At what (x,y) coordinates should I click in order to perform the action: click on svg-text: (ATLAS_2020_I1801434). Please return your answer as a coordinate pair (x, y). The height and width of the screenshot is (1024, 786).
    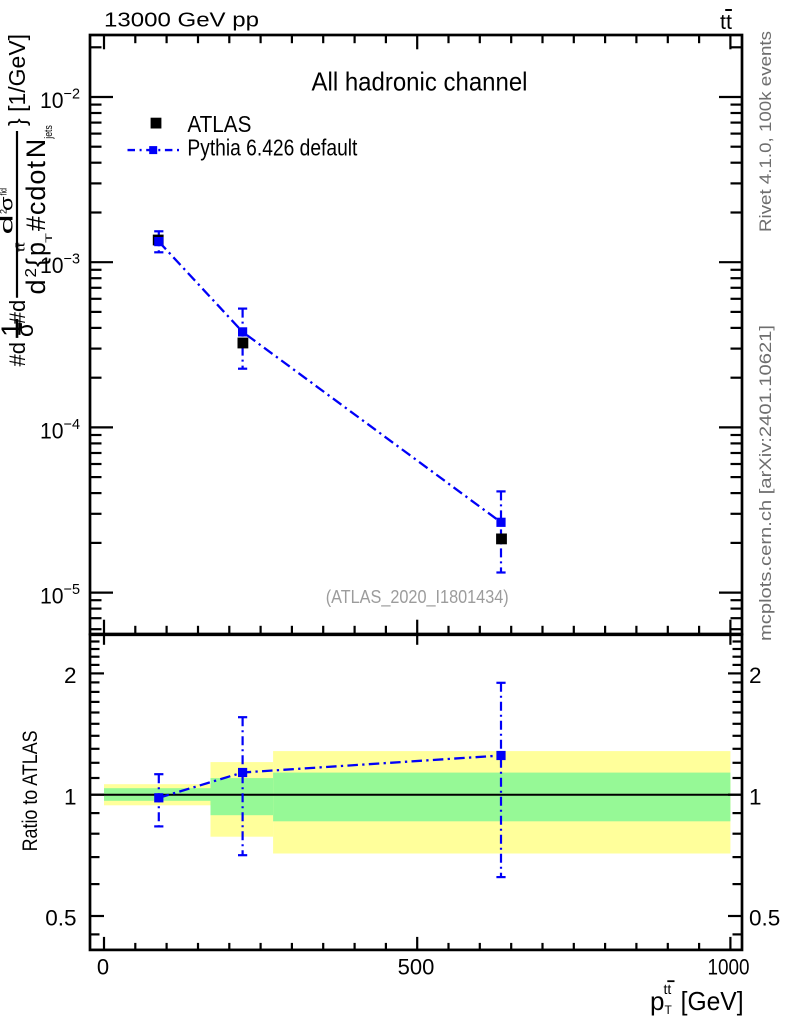
    Looking at the image, I should click on (417, 597).